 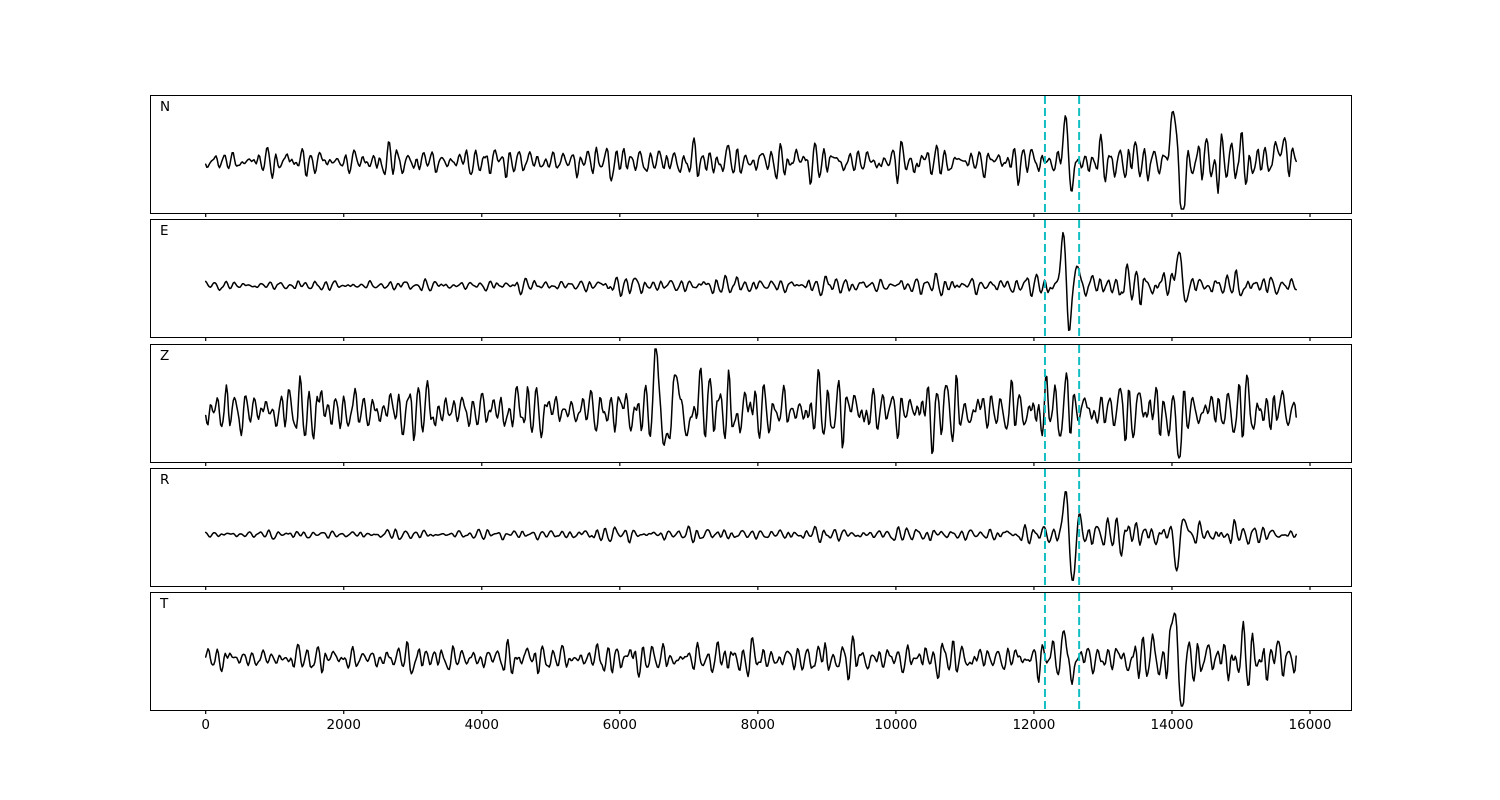 I want to click on x-tick-label: 12000, so click(x=1034, y=725).